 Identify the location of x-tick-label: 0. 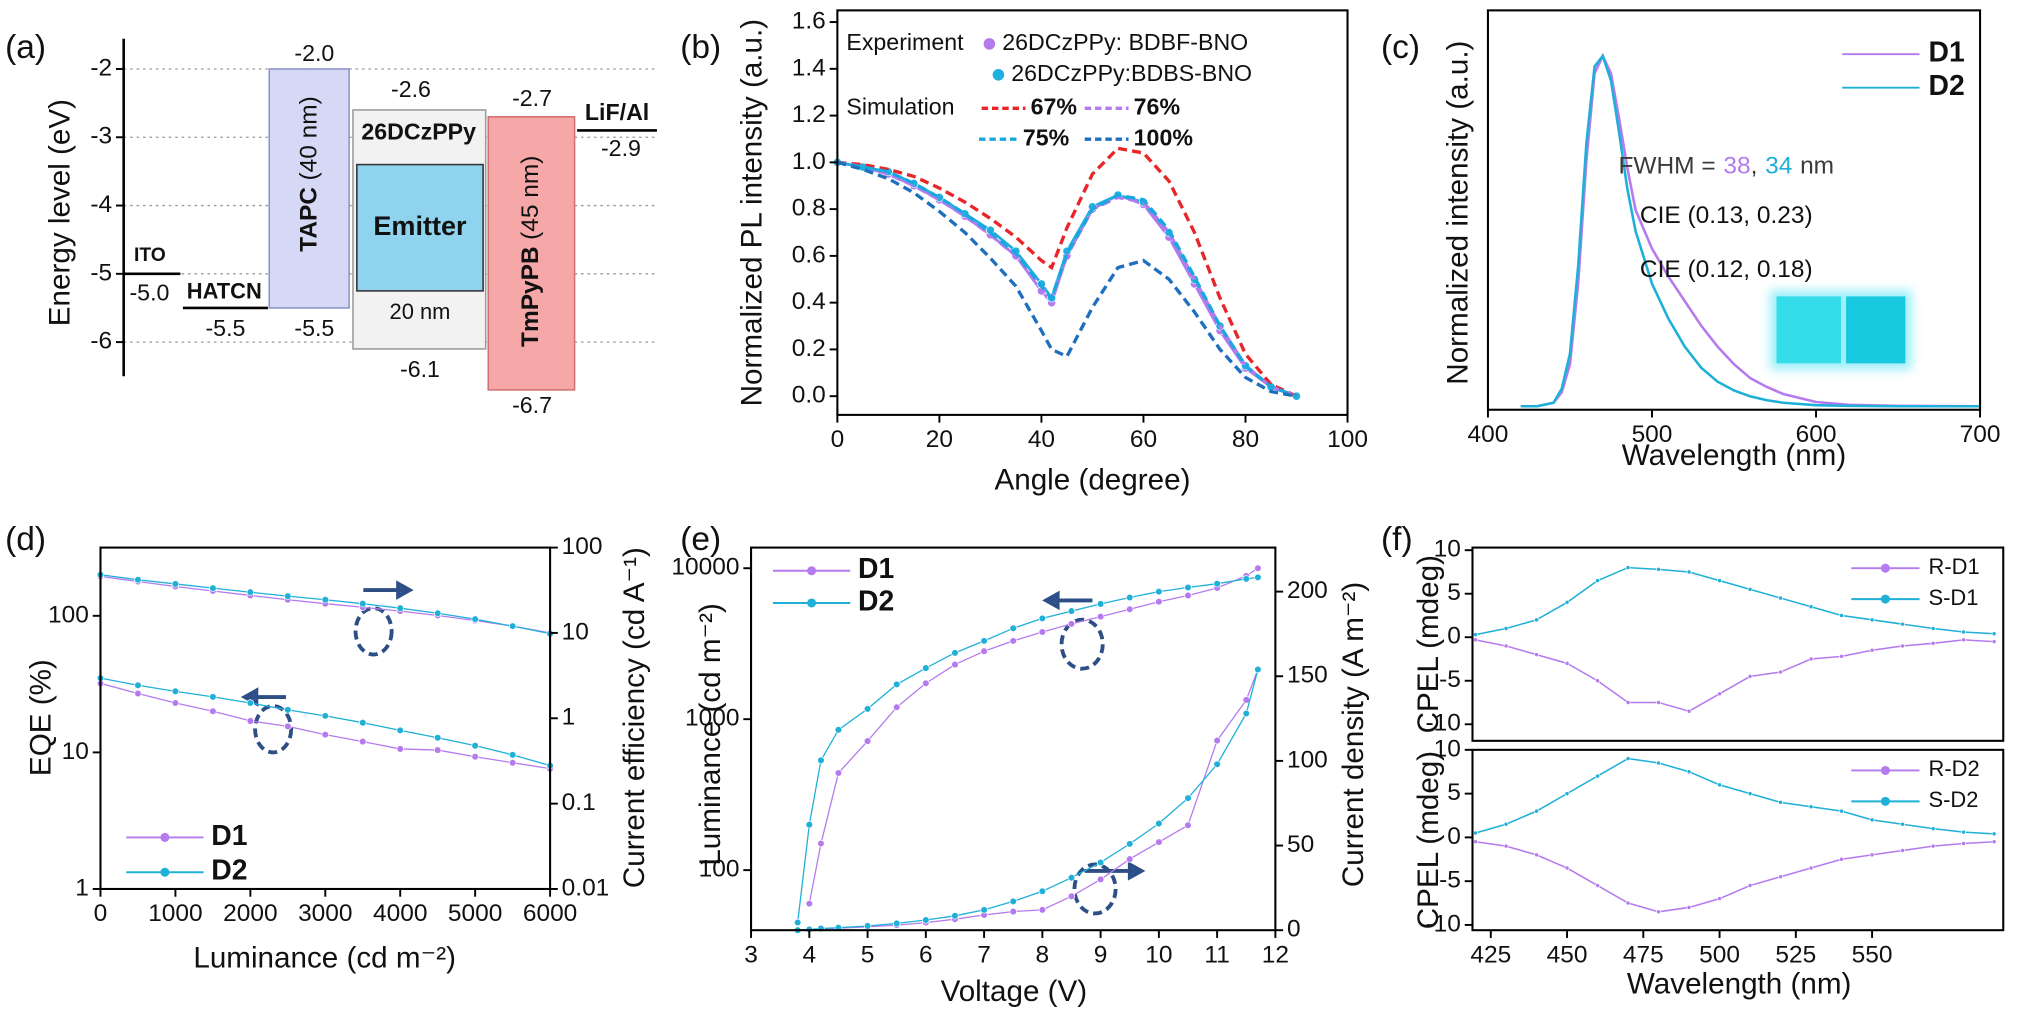
(838, 439).